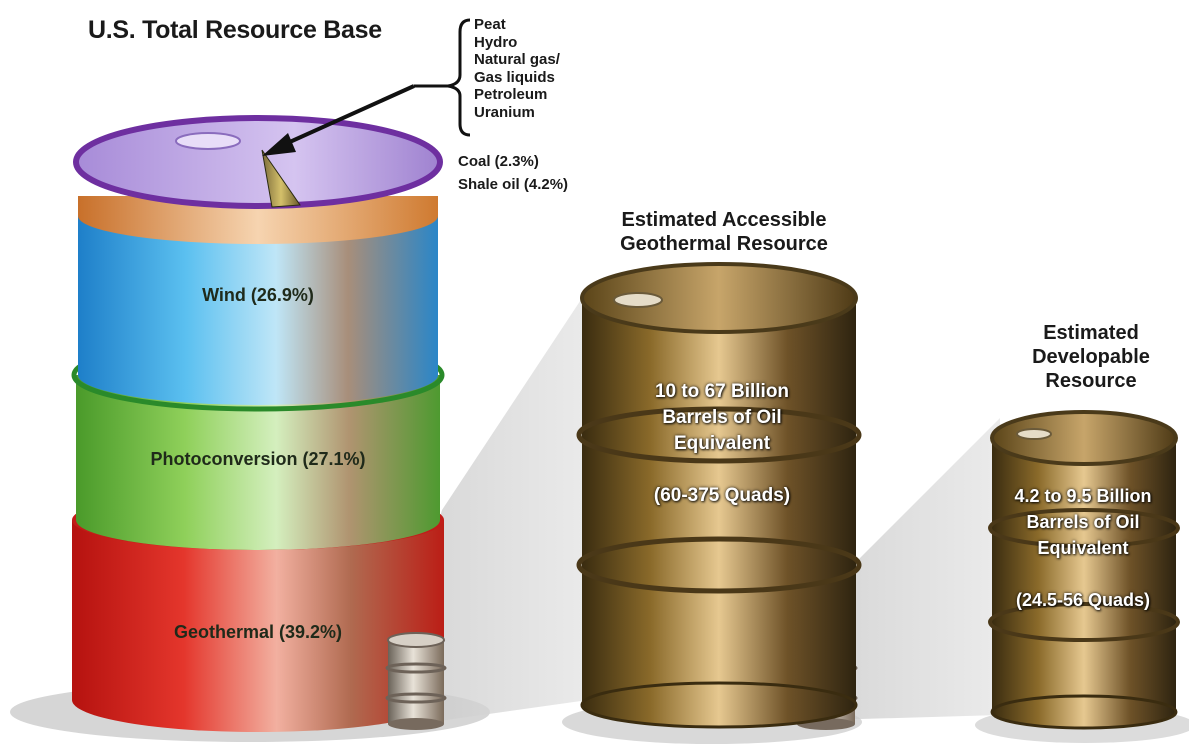 Image resolution: width=1189 pixels, height=751 pixels. I want to click on minor-resource-item: Natural gas/, so click(517, 59).